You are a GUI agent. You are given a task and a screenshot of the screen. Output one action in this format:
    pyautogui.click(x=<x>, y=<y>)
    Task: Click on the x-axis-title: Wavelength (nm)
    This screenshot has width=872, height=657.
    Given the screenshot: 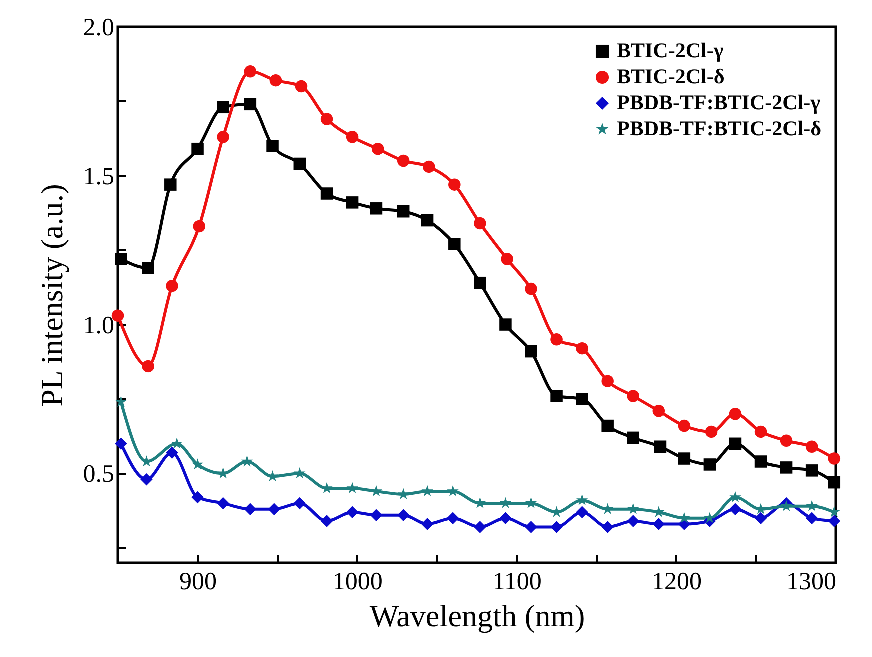 What is the action you would take?
    pyautogui.click(x=478, y=616)
    